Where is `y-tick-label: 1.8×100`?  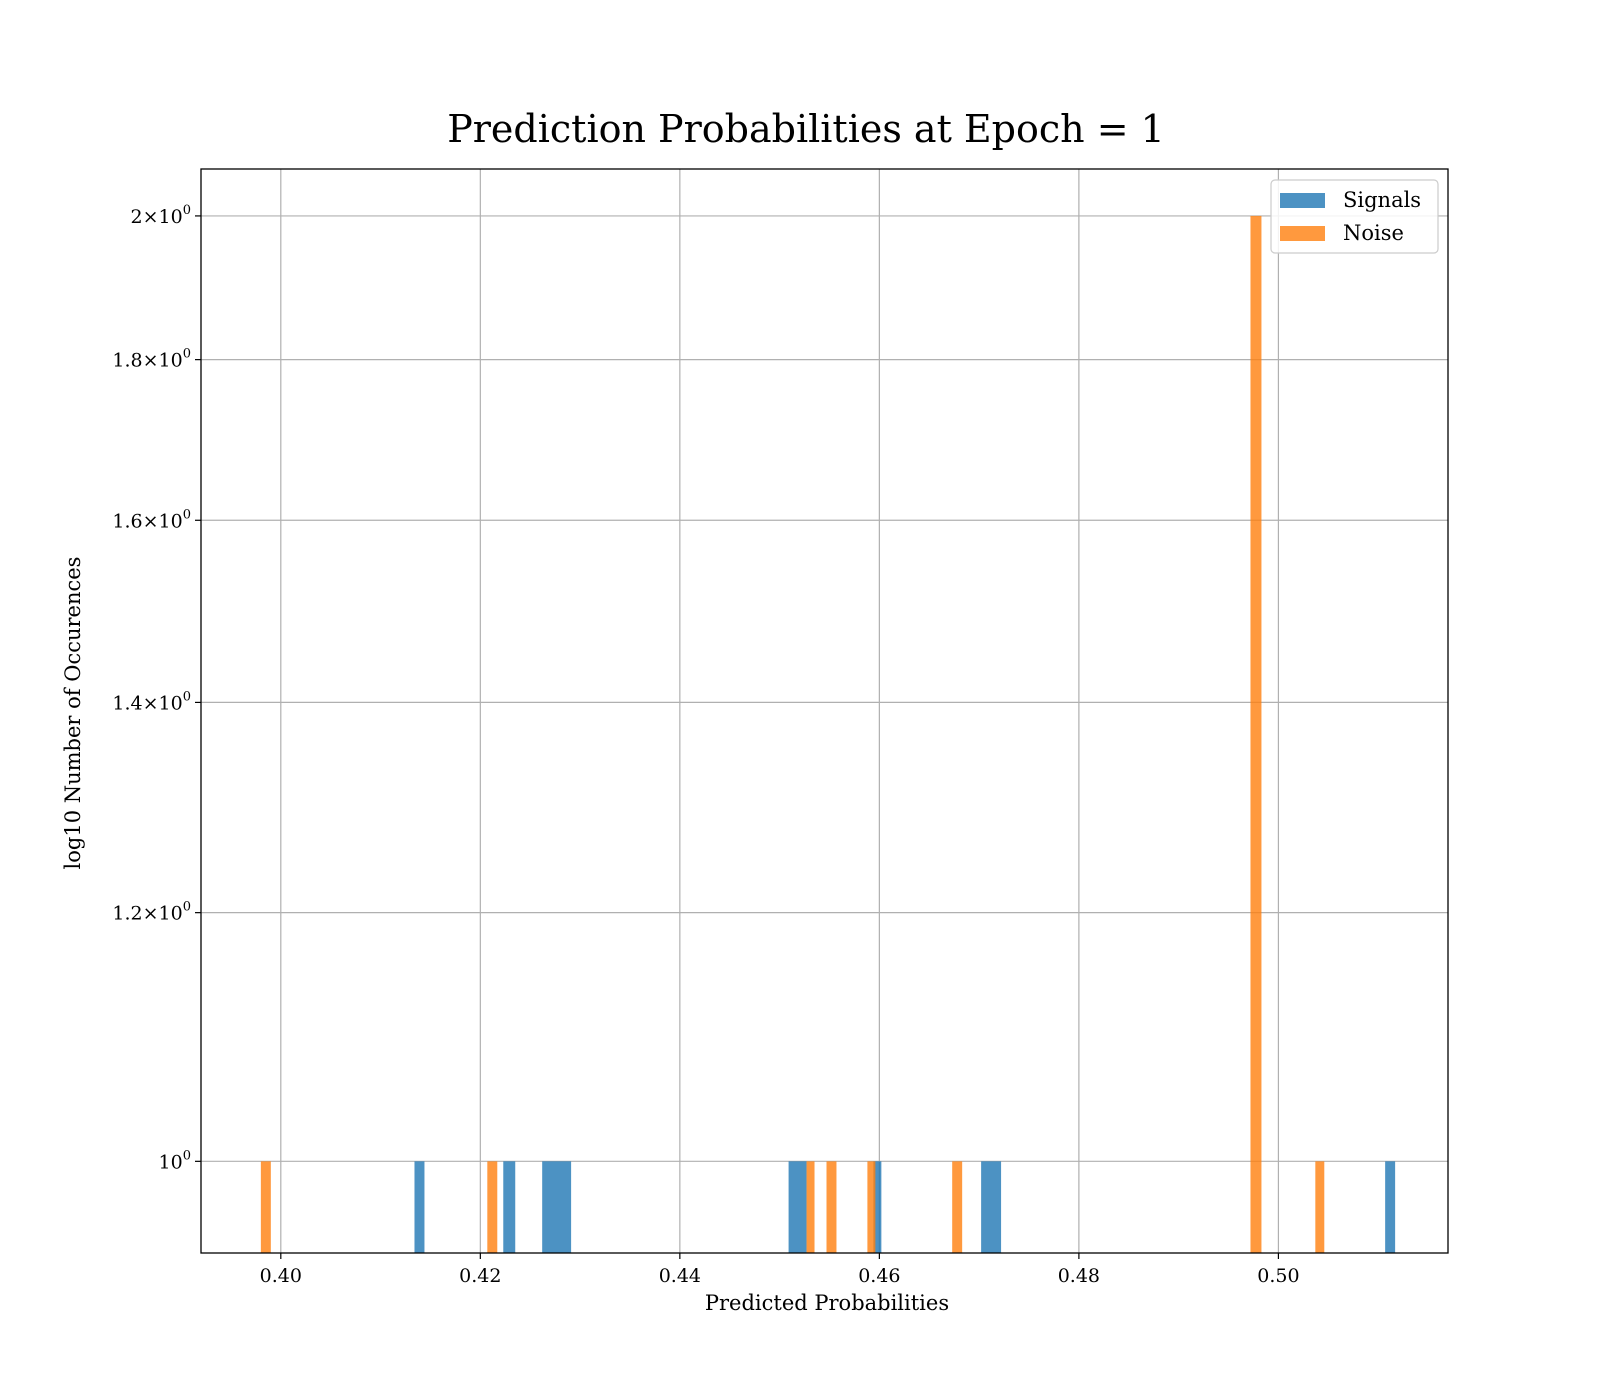
y-tick-label: 1.8×100 is located at coordinates (151, 359).